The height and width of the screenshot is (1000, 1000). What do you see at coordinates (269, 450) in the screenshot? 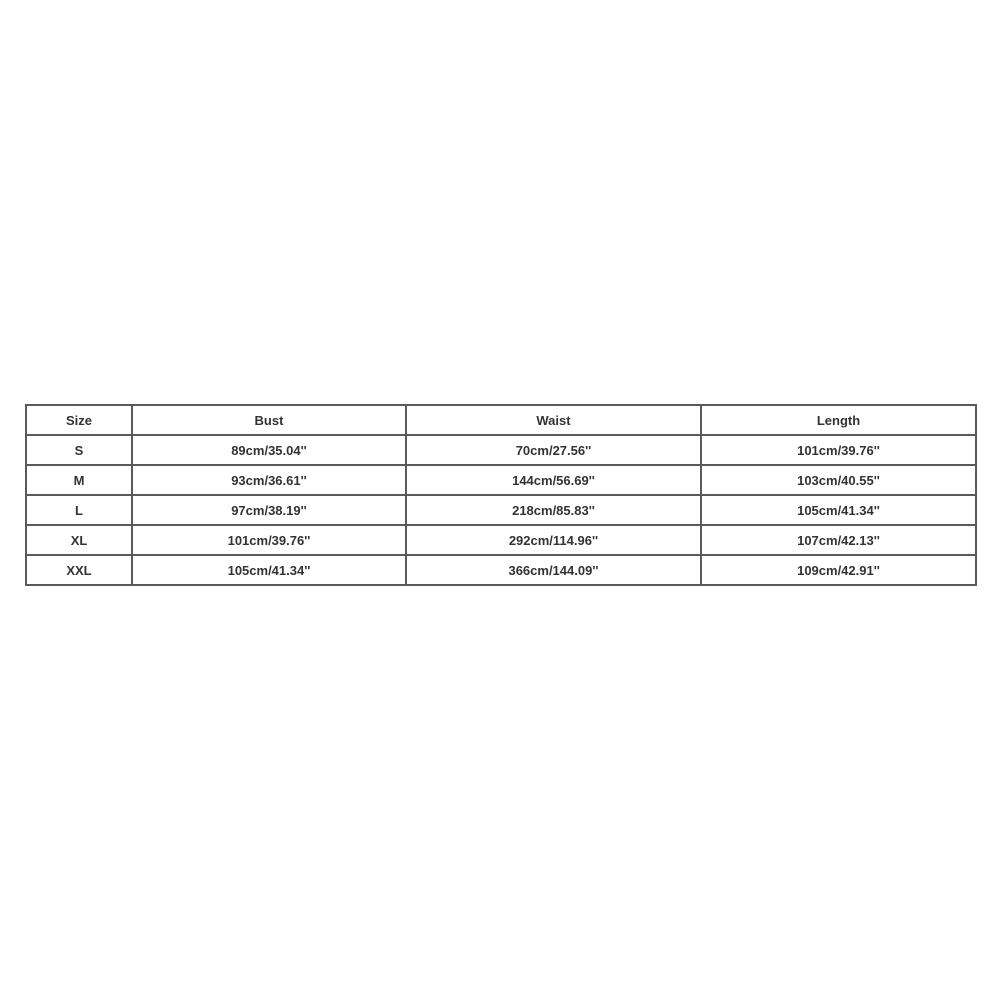
I see `bust-cell: 89cm/35.04''` at bounding box center [269, 450].